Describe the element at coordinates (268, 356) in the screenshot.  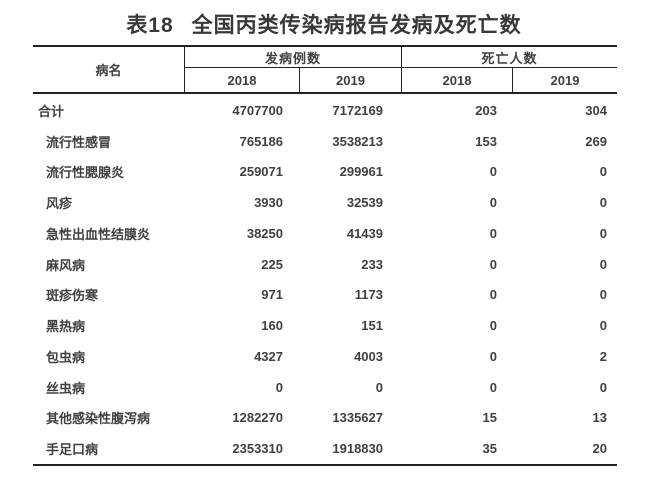
I see `cases-2018: 4327` at that location.